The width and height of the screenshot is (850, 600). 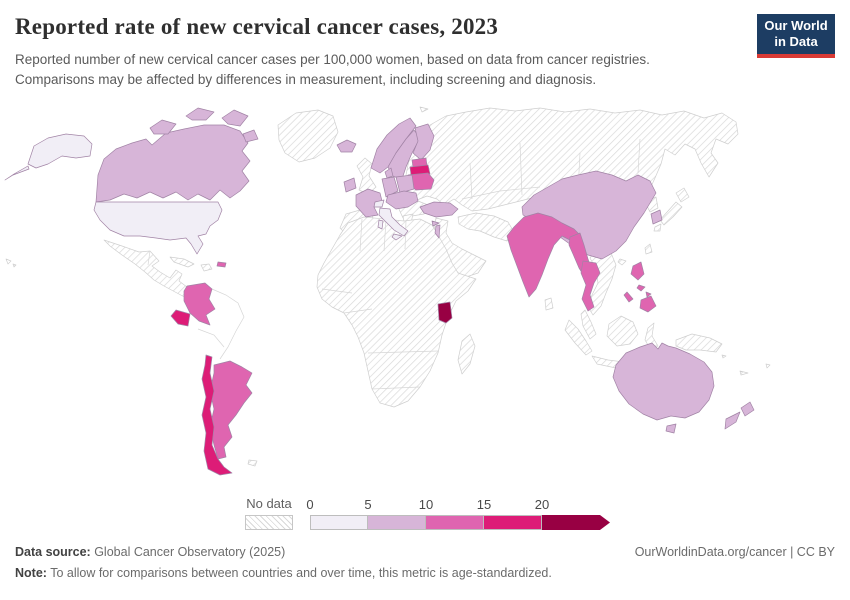 What do you see at coordinates (217, 415) in the screenshot?
I see `country-chile` at bounding box center [217, 415].